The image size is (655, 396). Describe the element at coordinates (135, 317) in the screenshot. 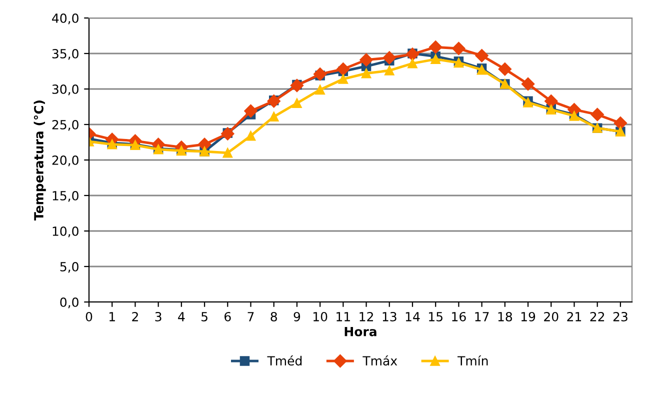

I see `x-tick-label: 2` at that location.